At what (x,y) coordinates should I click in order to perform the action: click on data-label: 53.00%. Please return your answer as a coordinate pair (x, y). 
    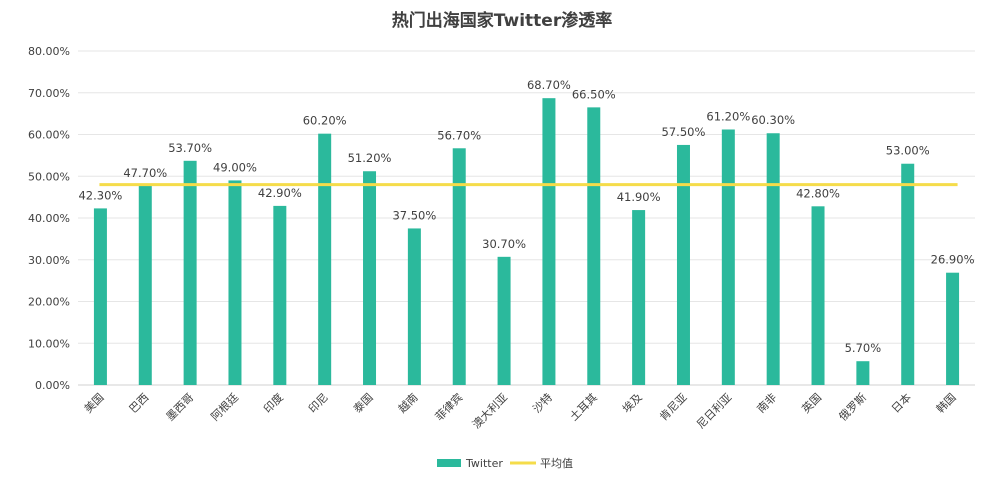
    Looking at the image, I should click on (908, 151).